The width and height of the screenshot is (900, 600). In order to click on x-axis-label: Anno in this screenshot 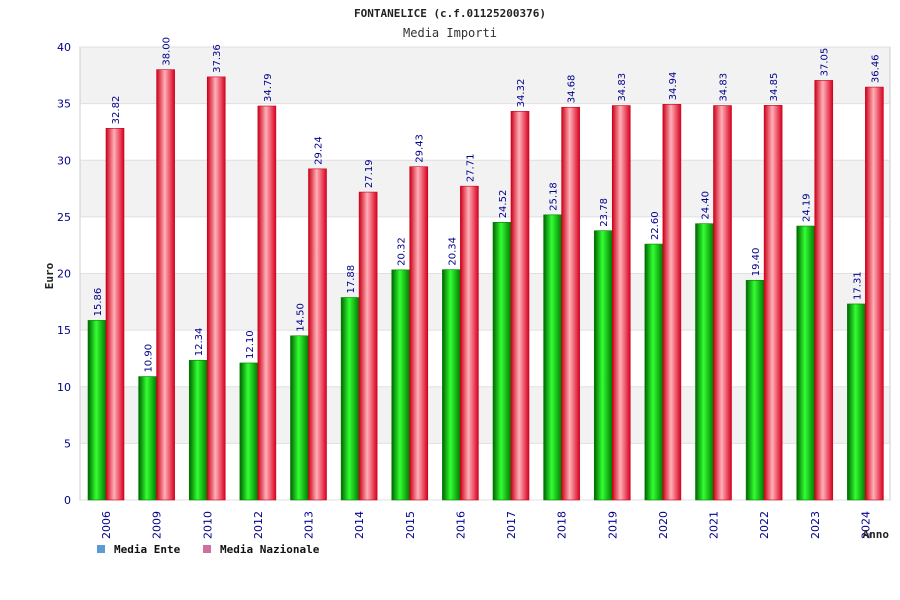, I will do `click(876, 534)`.